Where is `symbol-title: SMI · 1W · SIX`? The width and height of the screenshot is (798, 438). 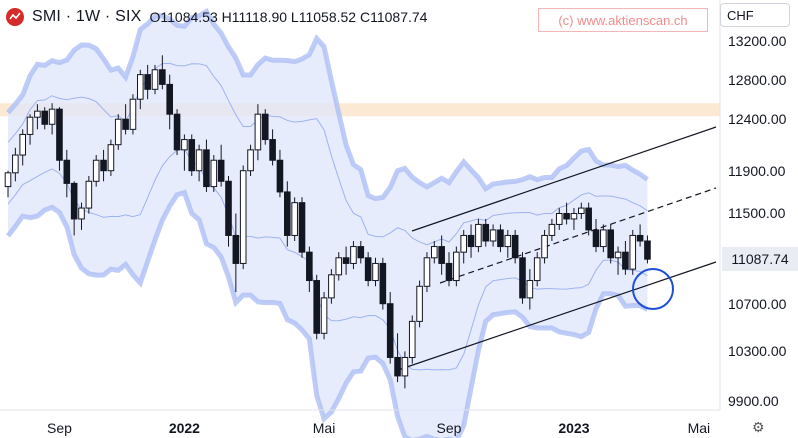 symbol-title: SMI · 1W · SIX is located at coordinates (87, 16).